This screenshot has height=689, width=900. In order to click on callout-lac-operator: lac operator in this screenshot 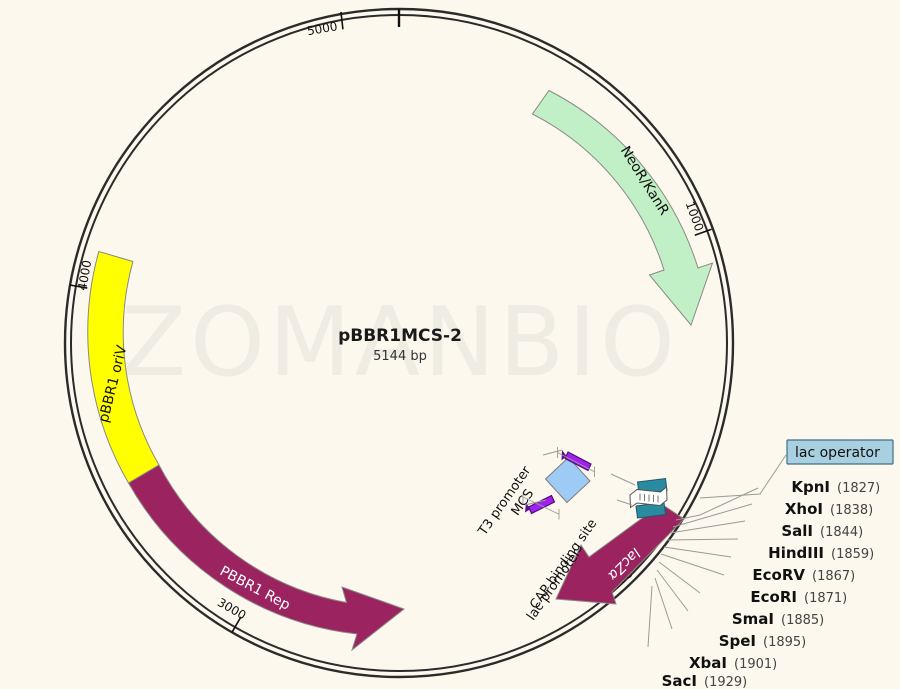, I will do `click(796, 469)`.